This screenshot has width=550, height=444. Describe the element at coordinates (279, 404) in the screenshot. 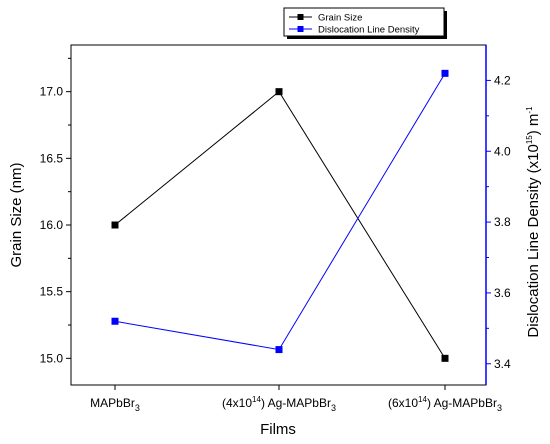

I see `x-tick-label: (4x1014) Ag-MAPbBr3` at that location.